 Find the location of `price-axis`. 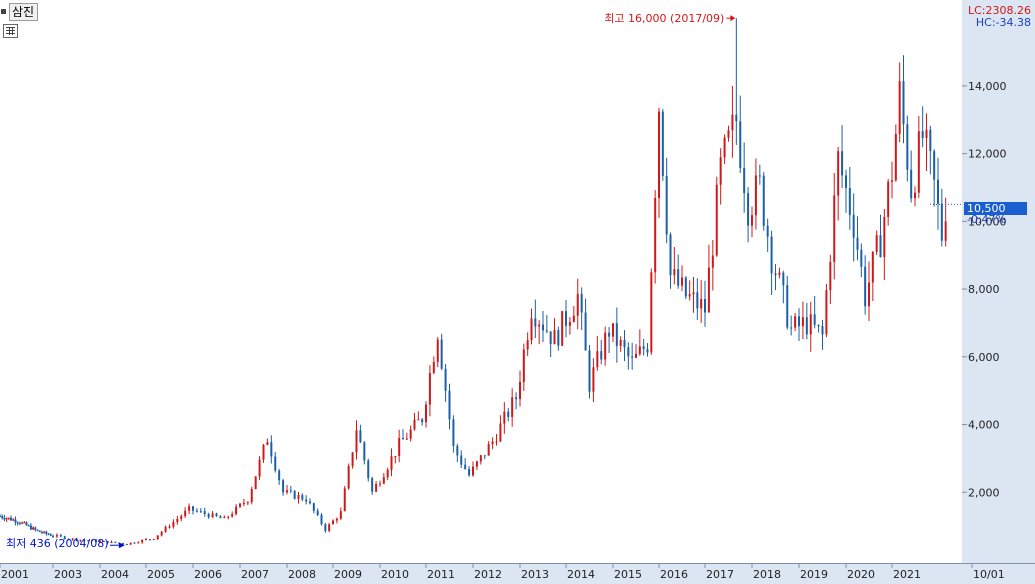

price-axis is located at coordinates (998, 281).